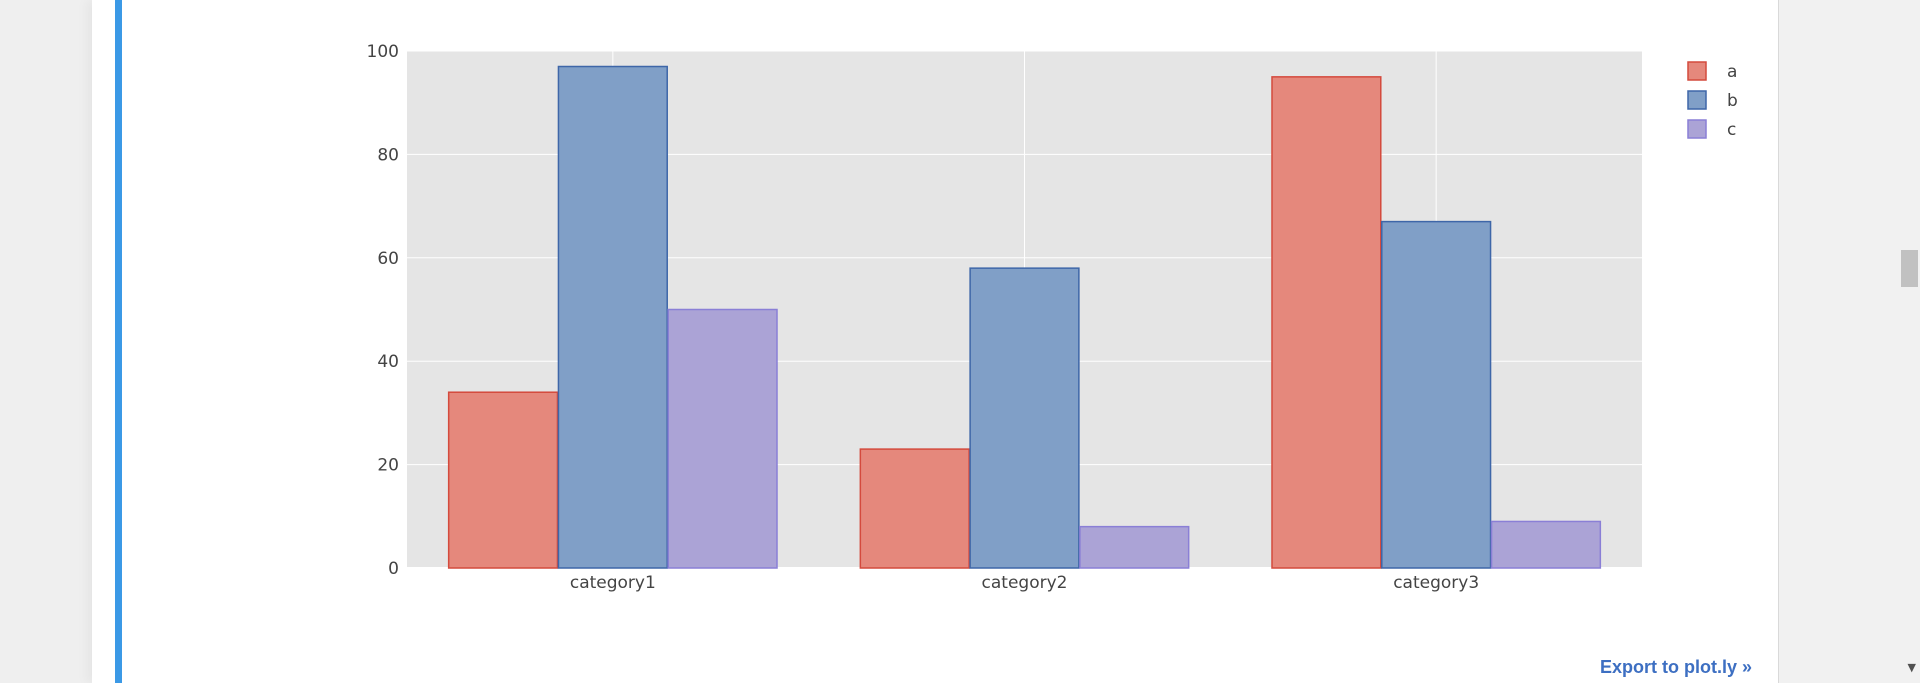 Image resolution: width=1920 pixels, height=683 pixels. Describe the element at coordinates (613, 583) in the screenshot. I see `x-tick-label: category1` at that location.